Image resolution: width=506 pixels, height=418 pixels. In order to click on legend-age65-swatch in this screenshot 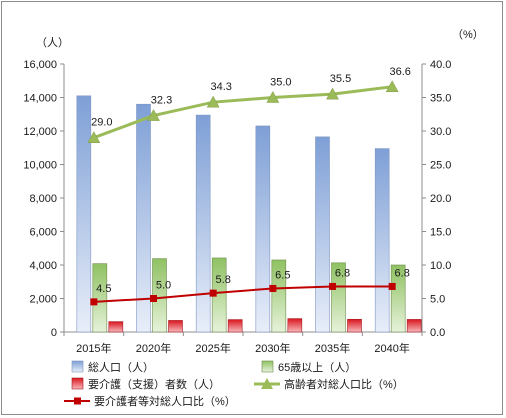, I will do `click(267, 366)`.